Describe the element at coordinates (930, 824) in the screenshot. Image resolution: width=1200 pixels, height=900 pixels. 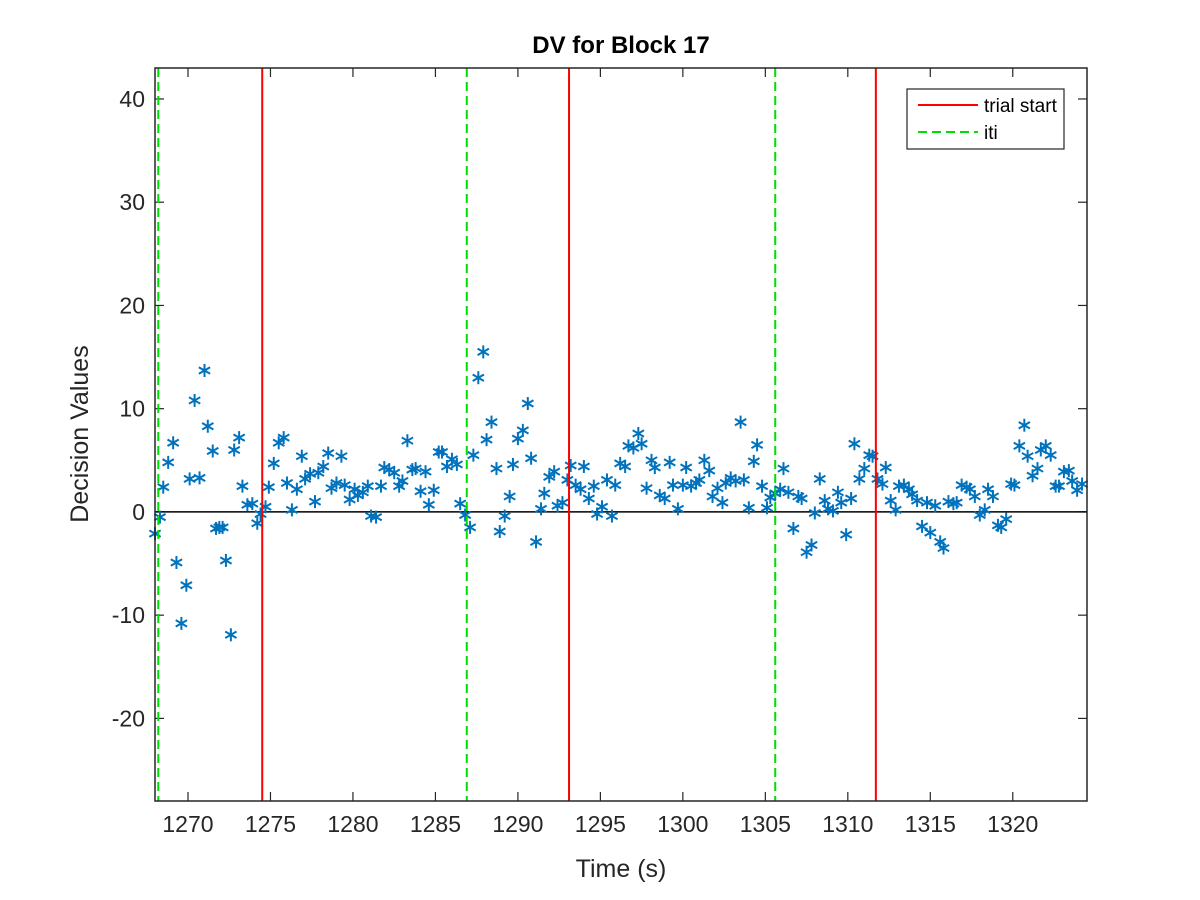
I see `x-tick-label: 1315` at that location.